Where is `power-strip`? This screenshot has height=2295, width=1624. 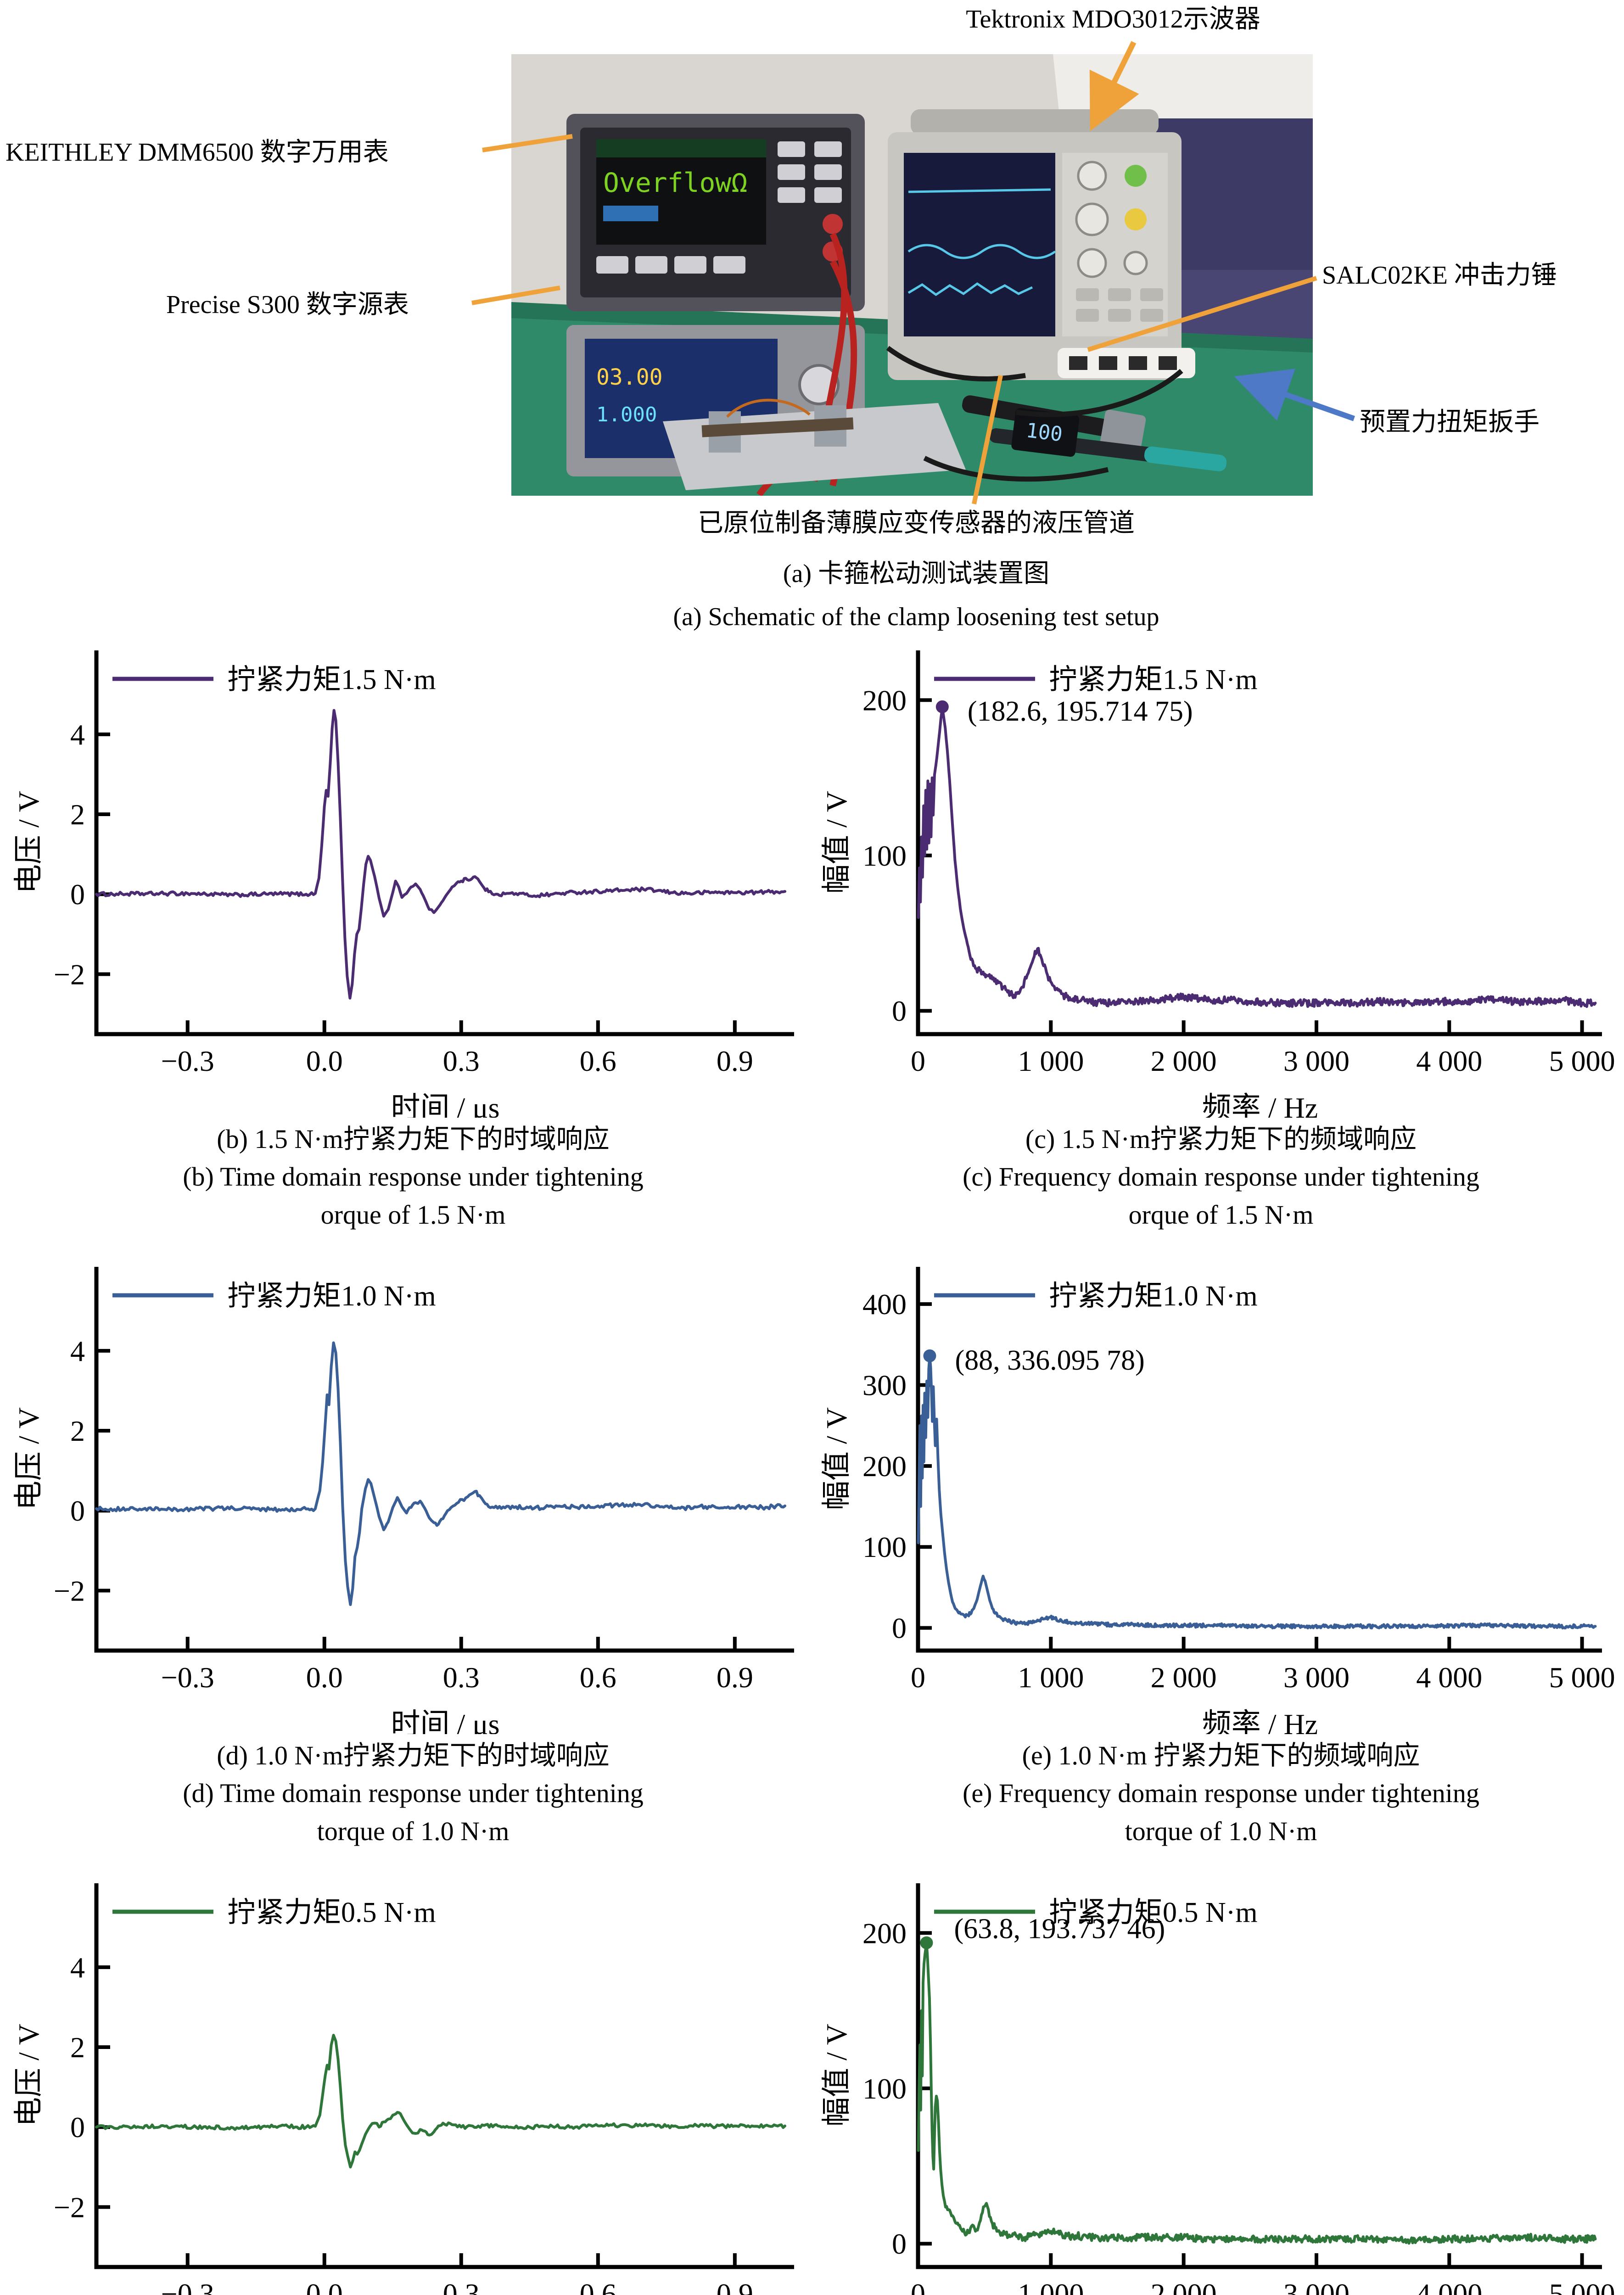 power-strip is located at coordinates (1126, 363).